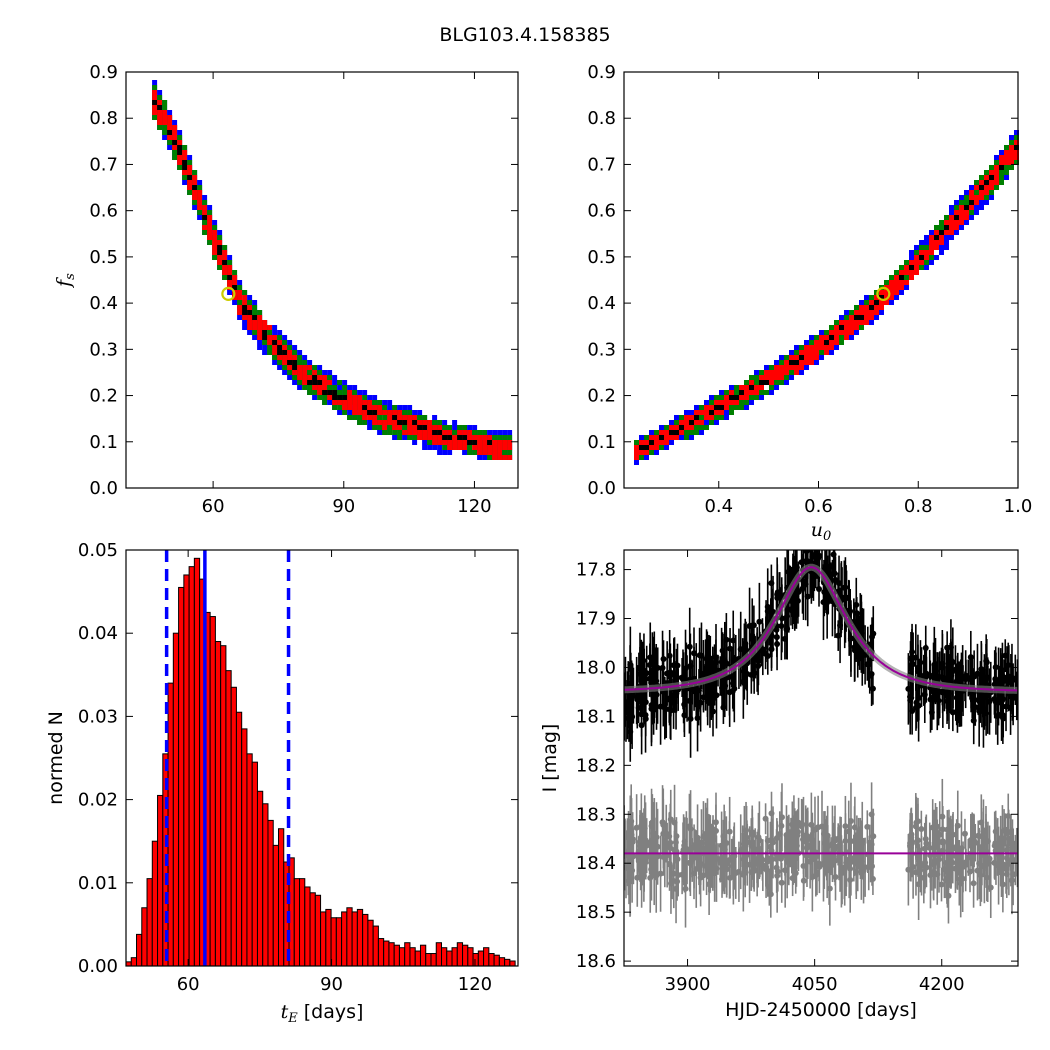  I want to click on y-tick-label: 0.7, so click(601, 164).